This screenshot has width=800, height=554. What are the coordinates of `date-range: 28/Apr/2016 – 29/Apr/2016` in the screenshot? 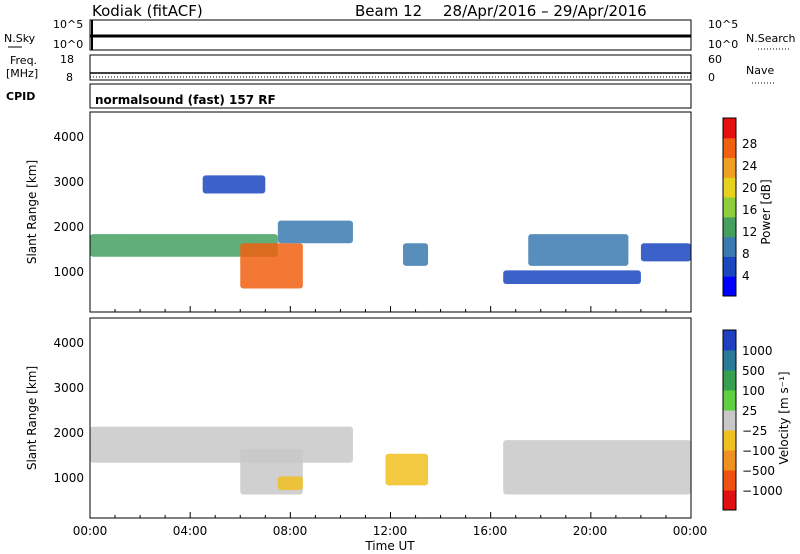 It's located at (545, 11).